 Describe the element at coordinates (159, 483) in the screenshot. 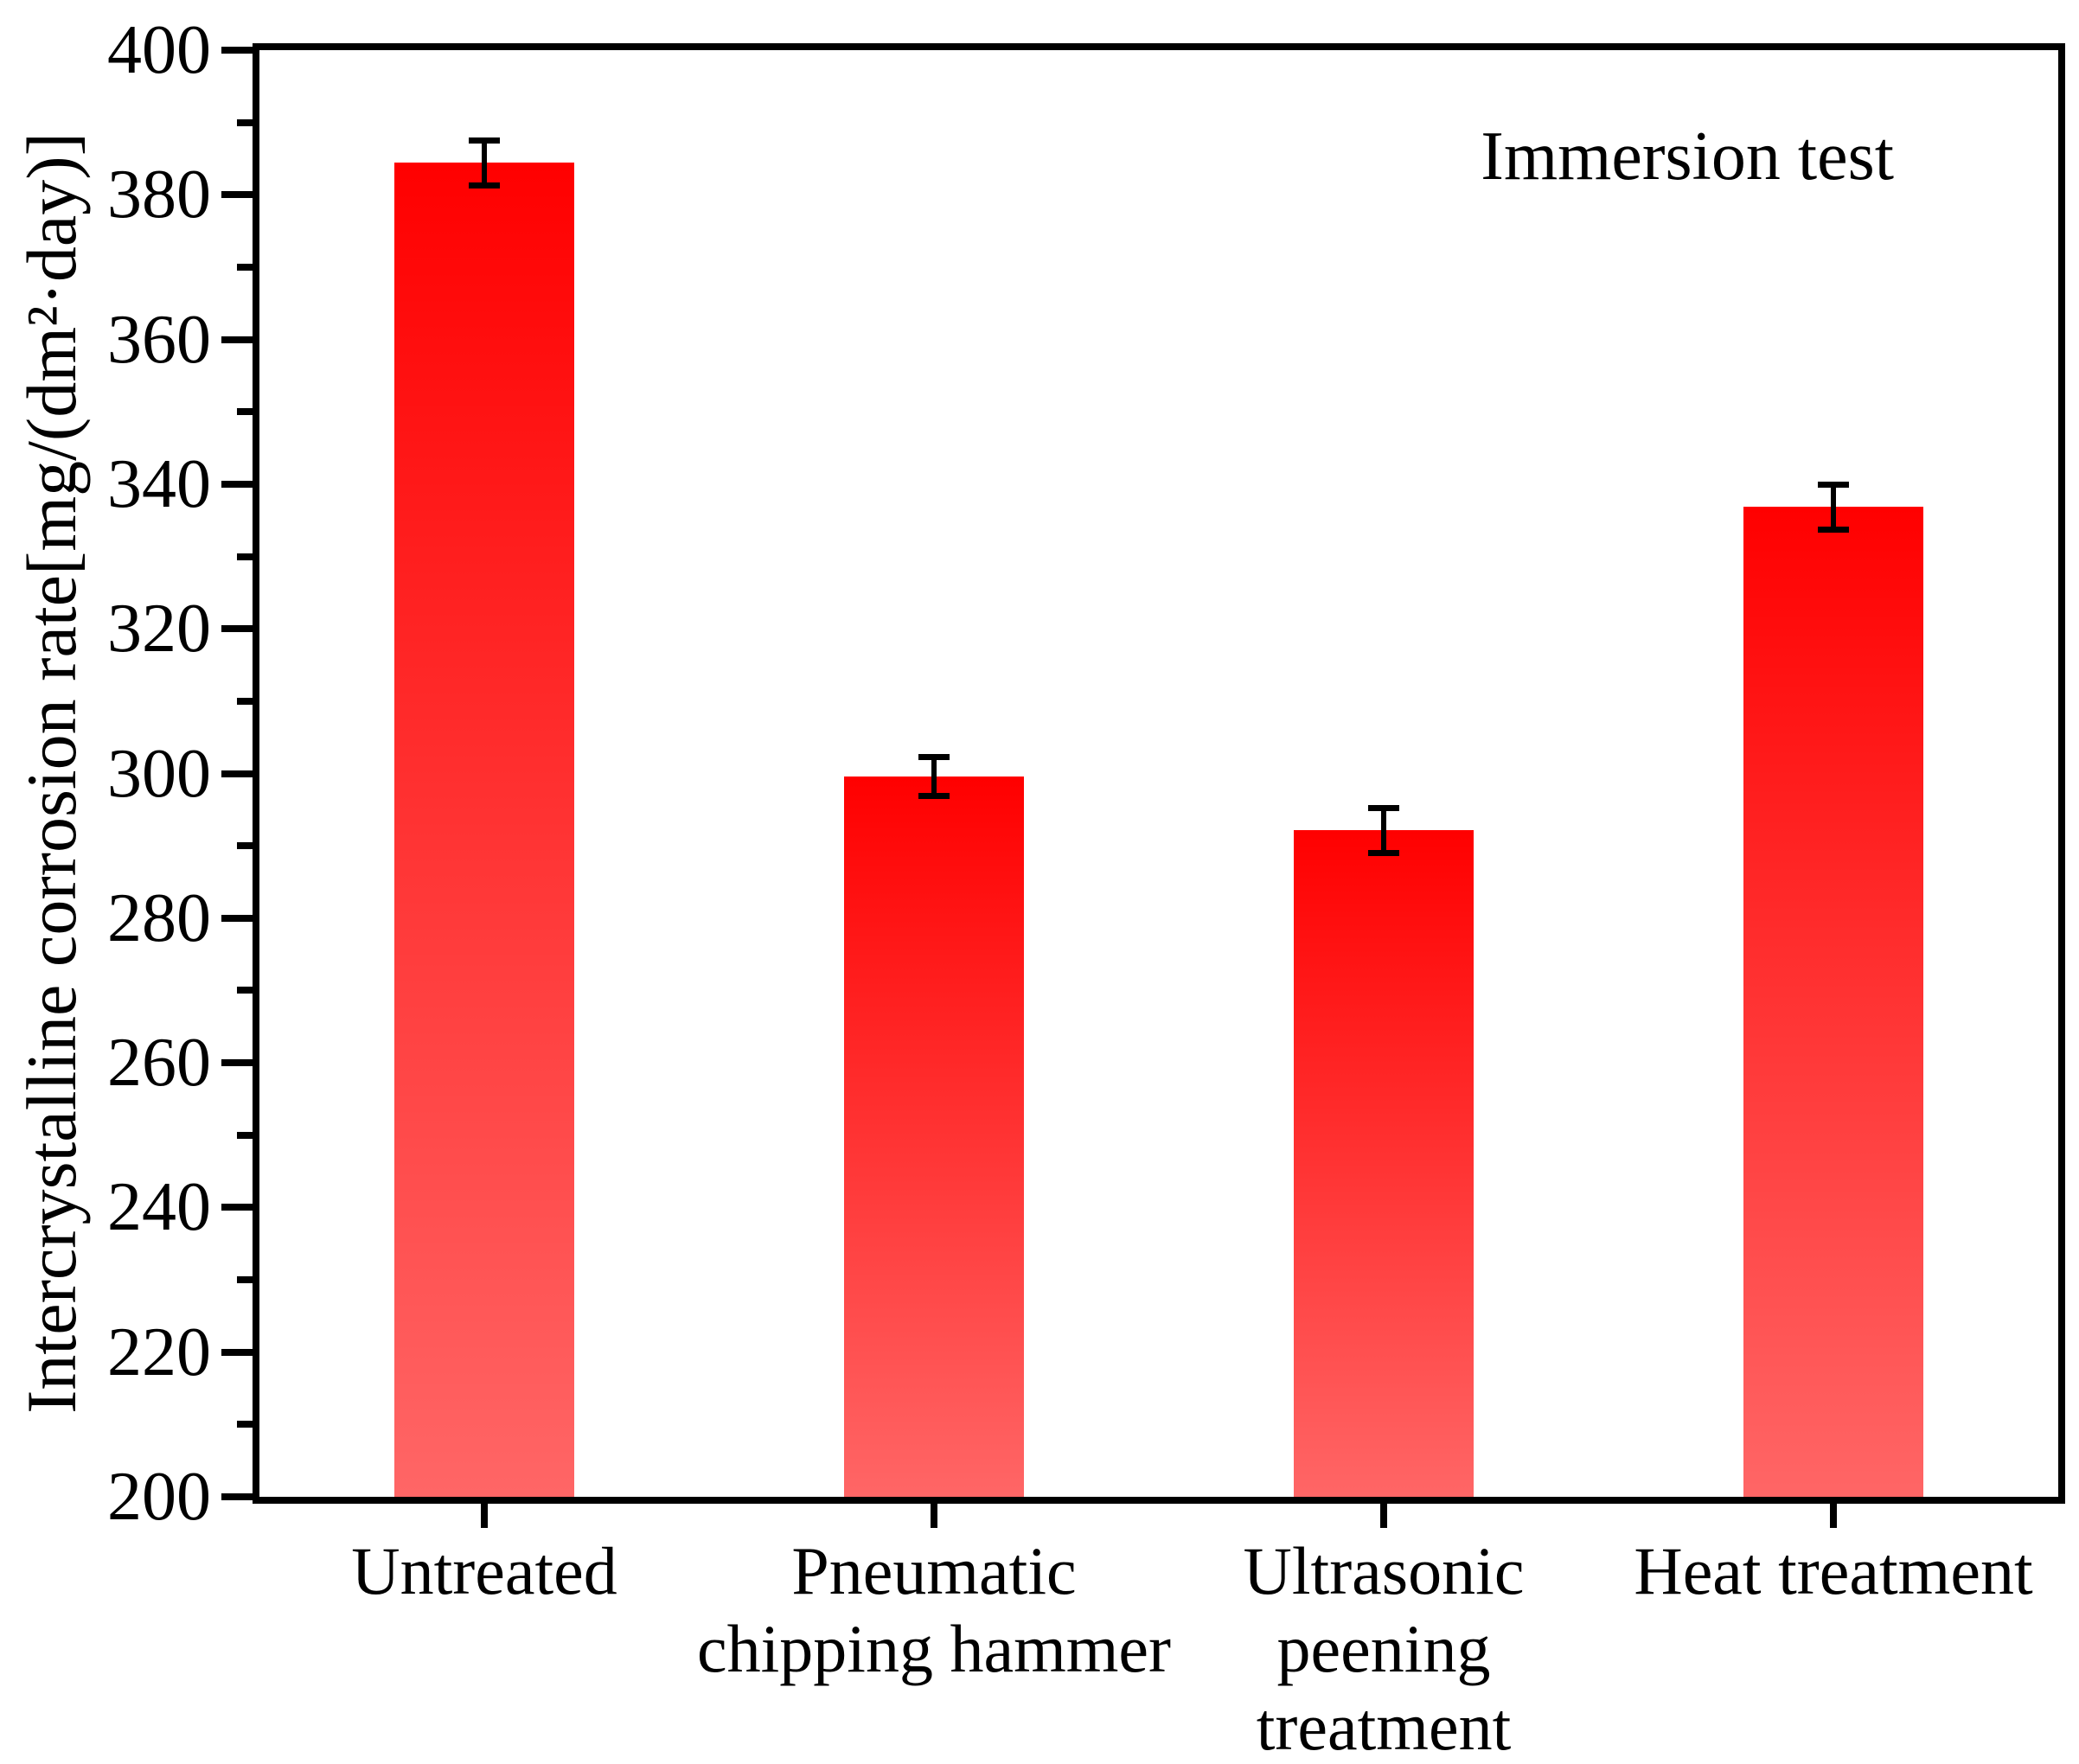

I see `y-tick-label: 340` at that location.